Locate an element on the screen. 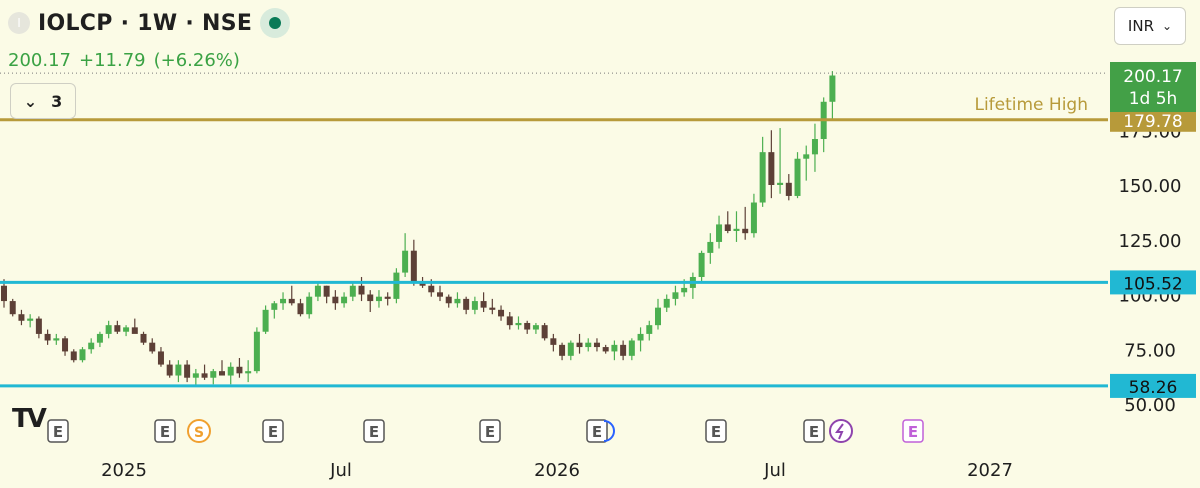 Image resolution: width=1200 pixels, height=488 pixels. market-open-indicator is located at coordinates (275, 23).